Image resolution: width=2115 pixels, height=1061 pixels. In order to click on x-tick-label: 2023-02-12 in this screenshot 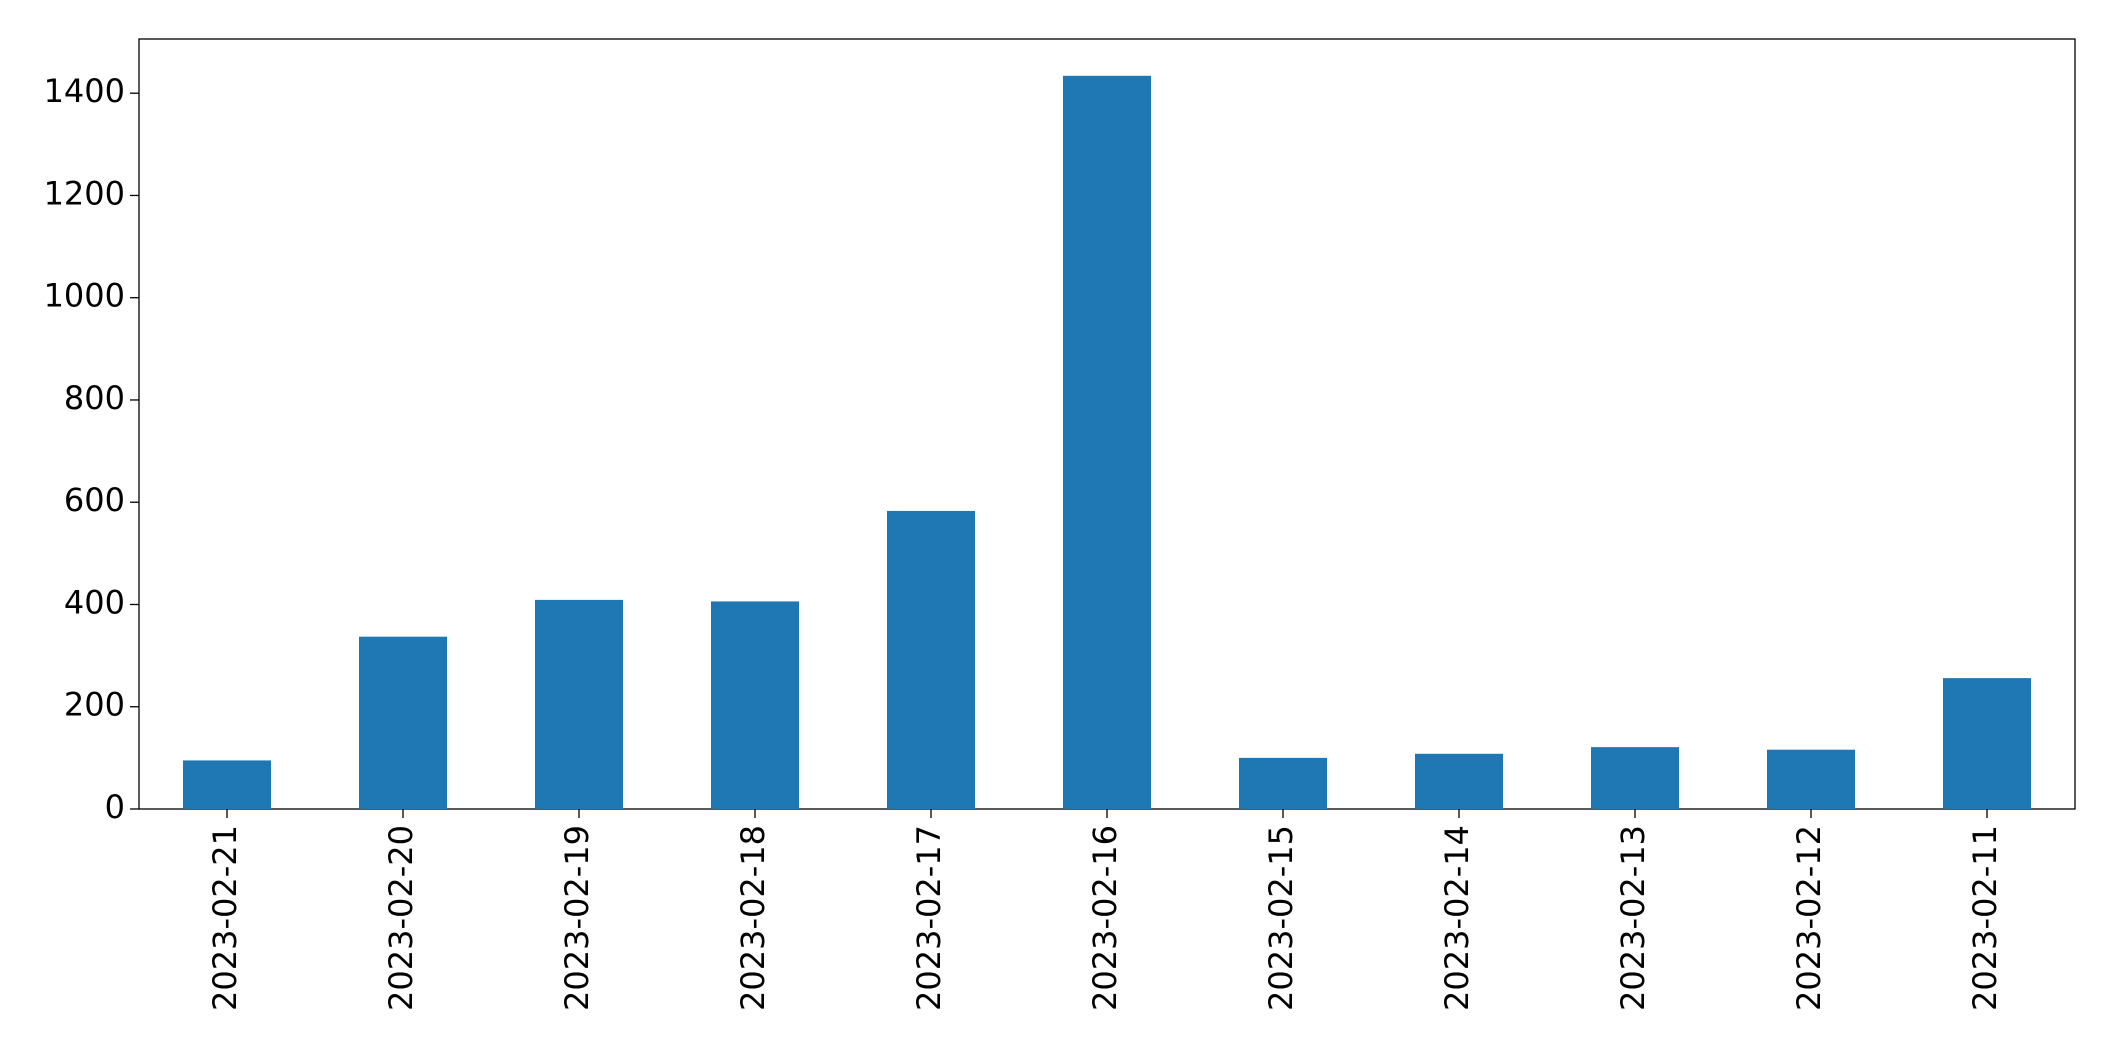, I will do `click(1809, 918)`.